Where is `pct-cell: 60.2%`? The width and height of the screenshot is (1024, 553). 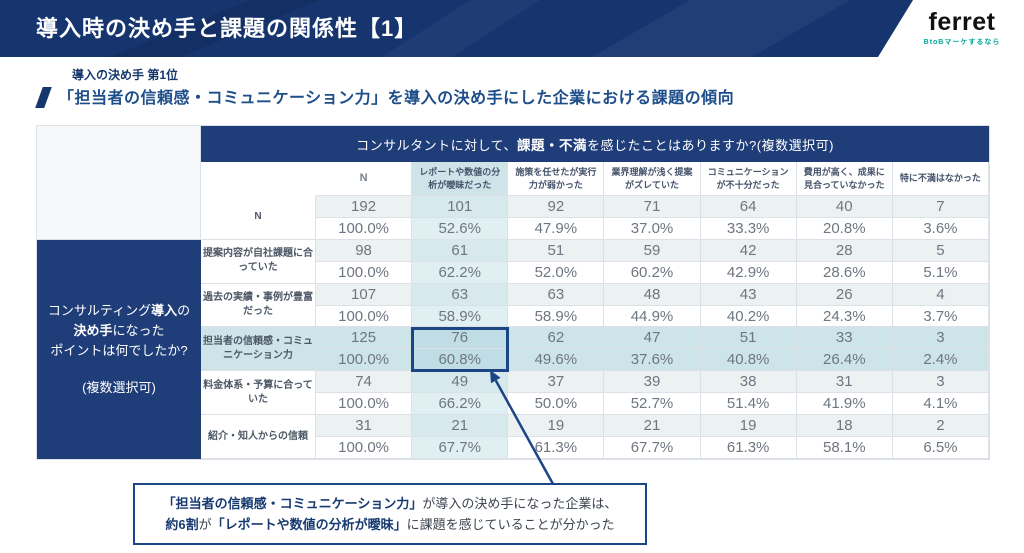 pct-cell: 60.2% is located at coordinates (652, 272).